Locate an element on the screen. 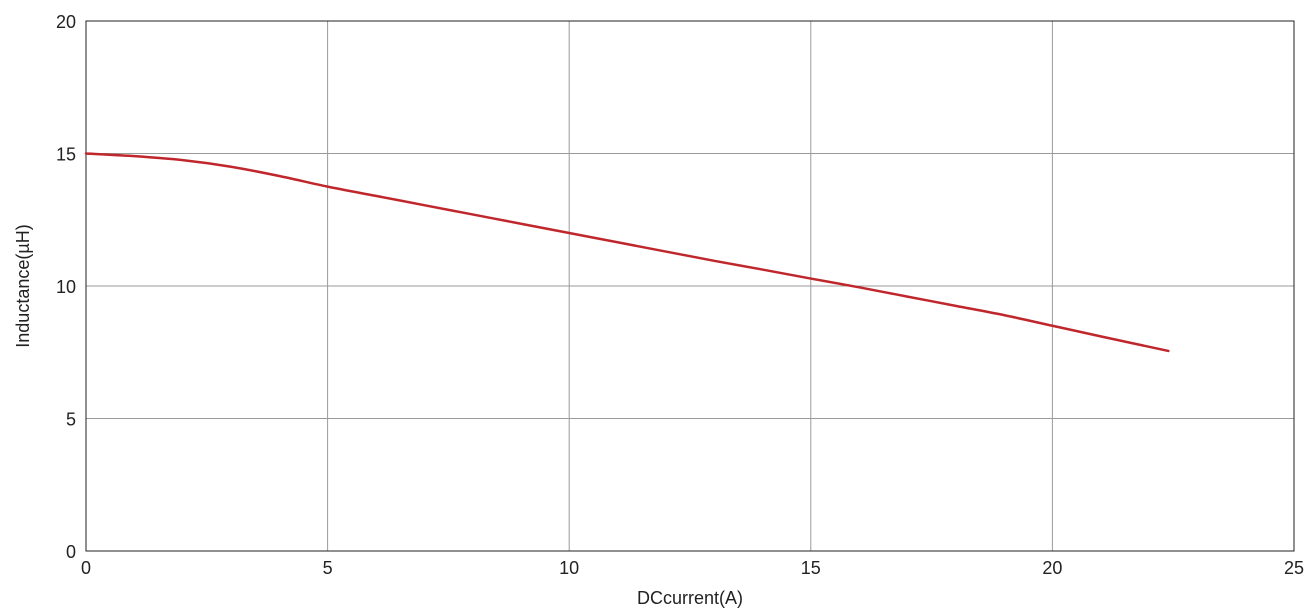  y-tick-label-0: 0 is located at coordinates (71, 552).